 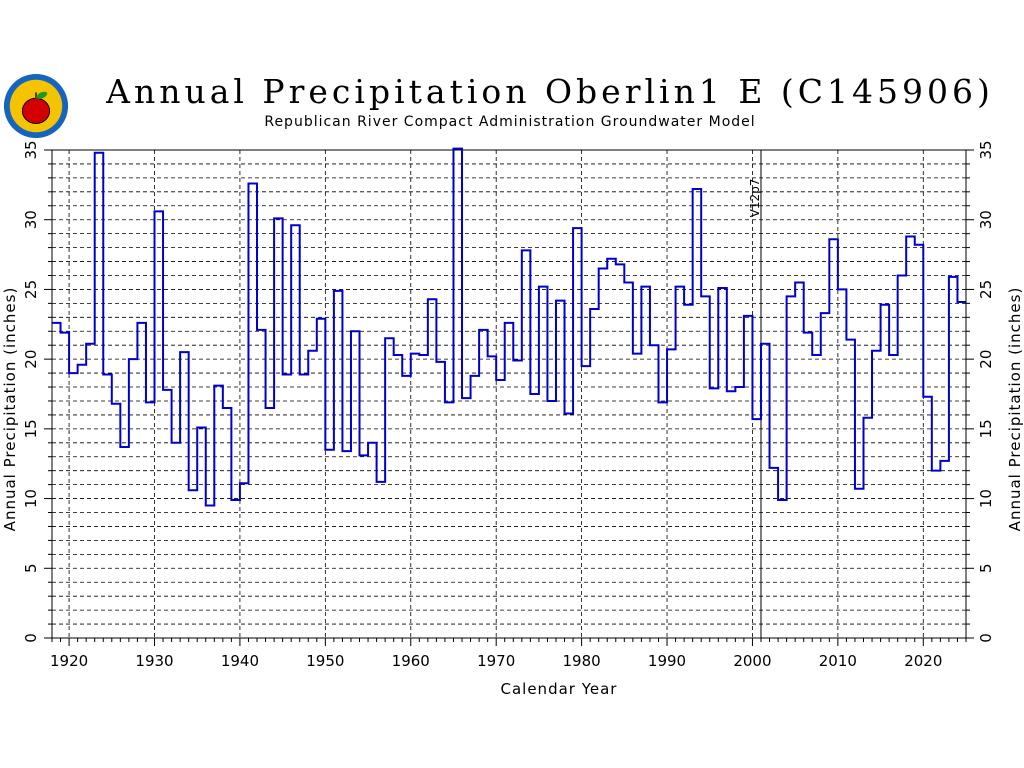 What do you see at coordinates (755, 198) in the screenshot?
I see `model-version-label: V12p7` at bounding box center [755, 198].